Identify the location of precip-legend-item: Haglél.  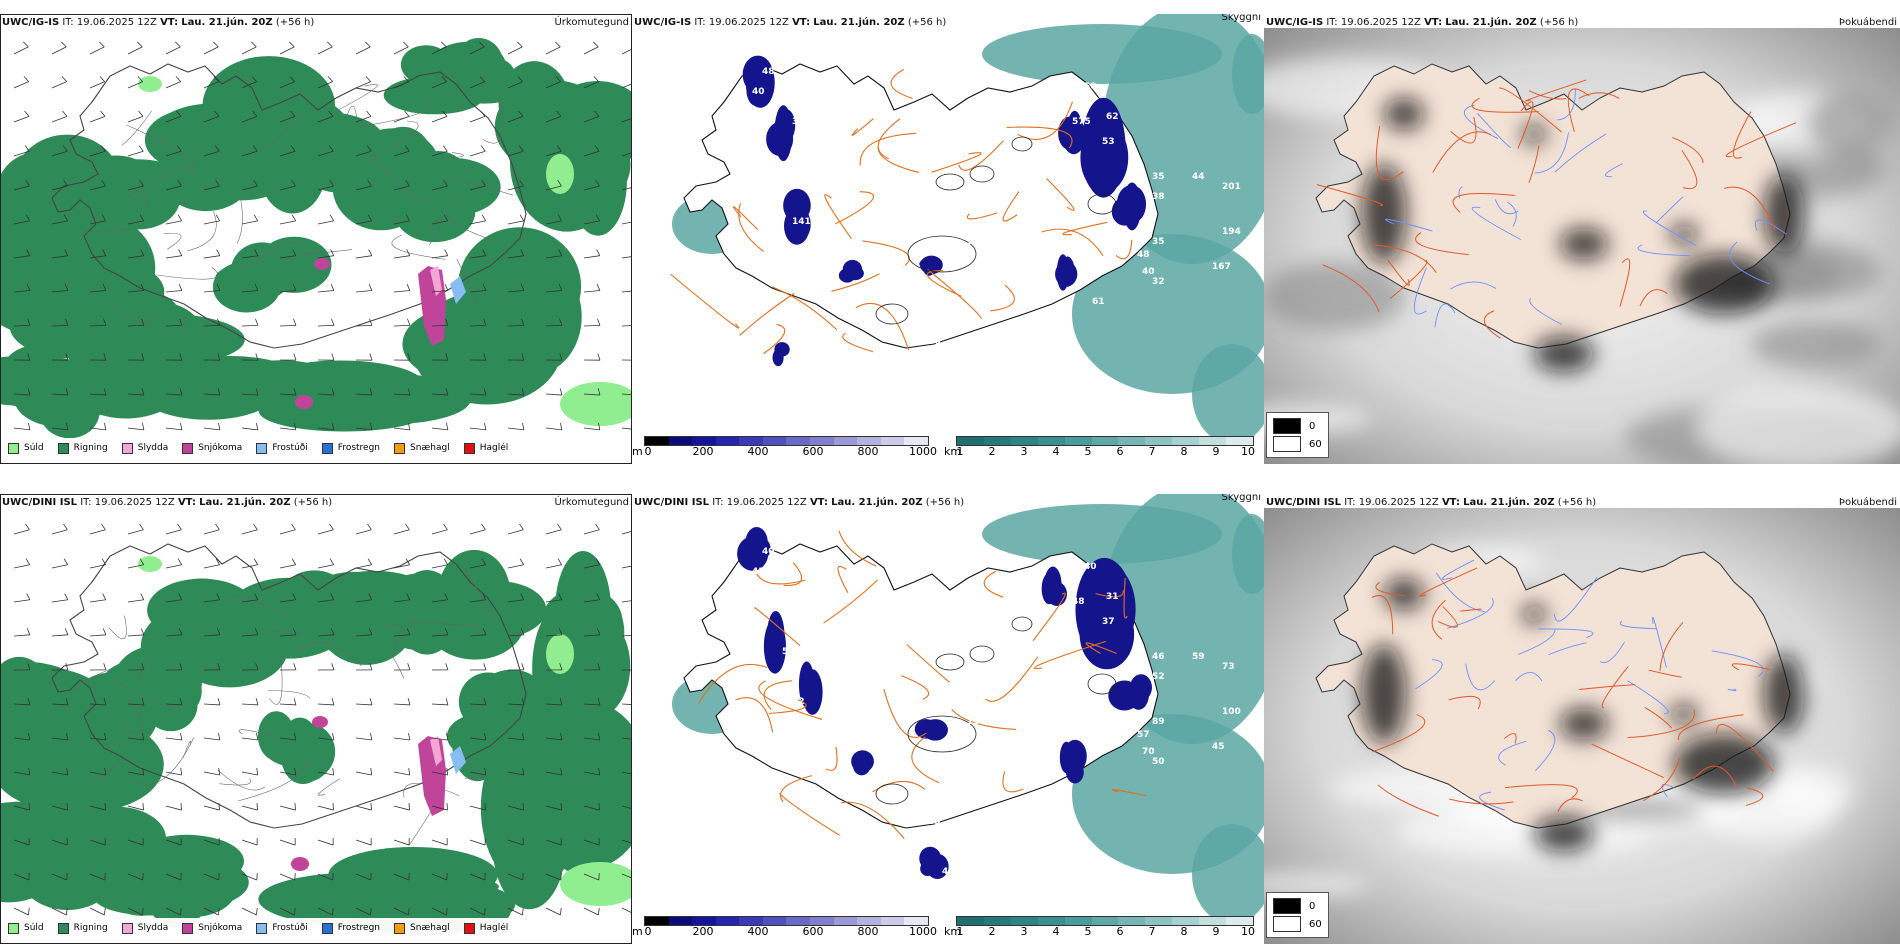
(485, 928).